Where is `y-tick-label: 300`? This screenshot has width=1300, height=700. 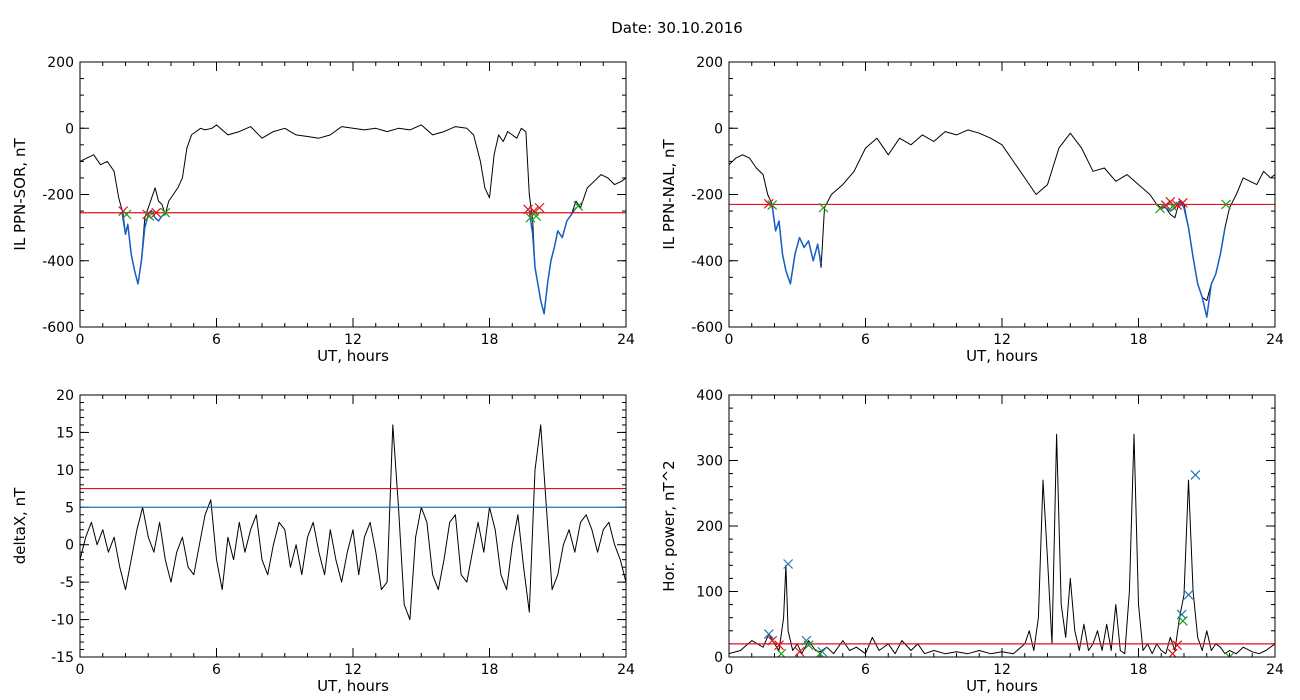
y-tick-label: 300 is located at coordinates (709, 462).